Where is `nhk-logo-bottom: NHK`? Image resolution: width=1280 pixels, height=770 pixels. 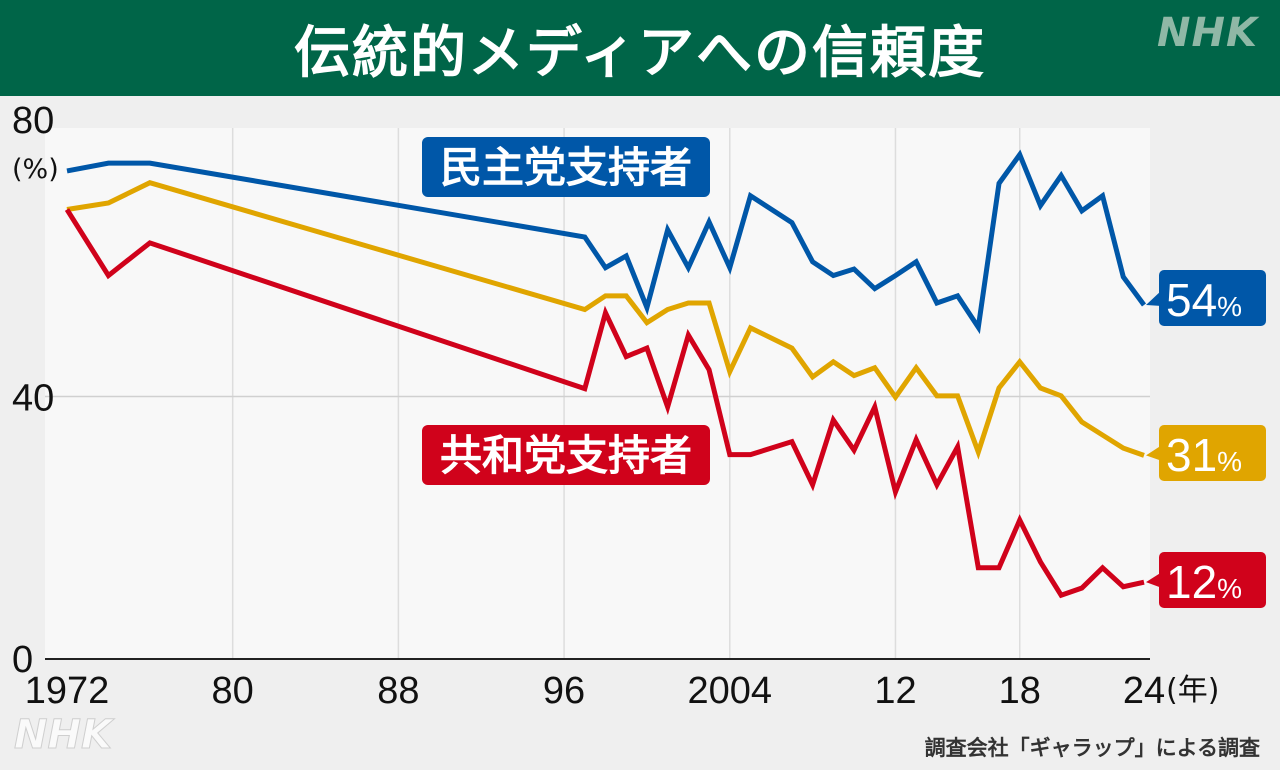 nhk-logo-bottom: NHK is located at coordinates (63, 735).